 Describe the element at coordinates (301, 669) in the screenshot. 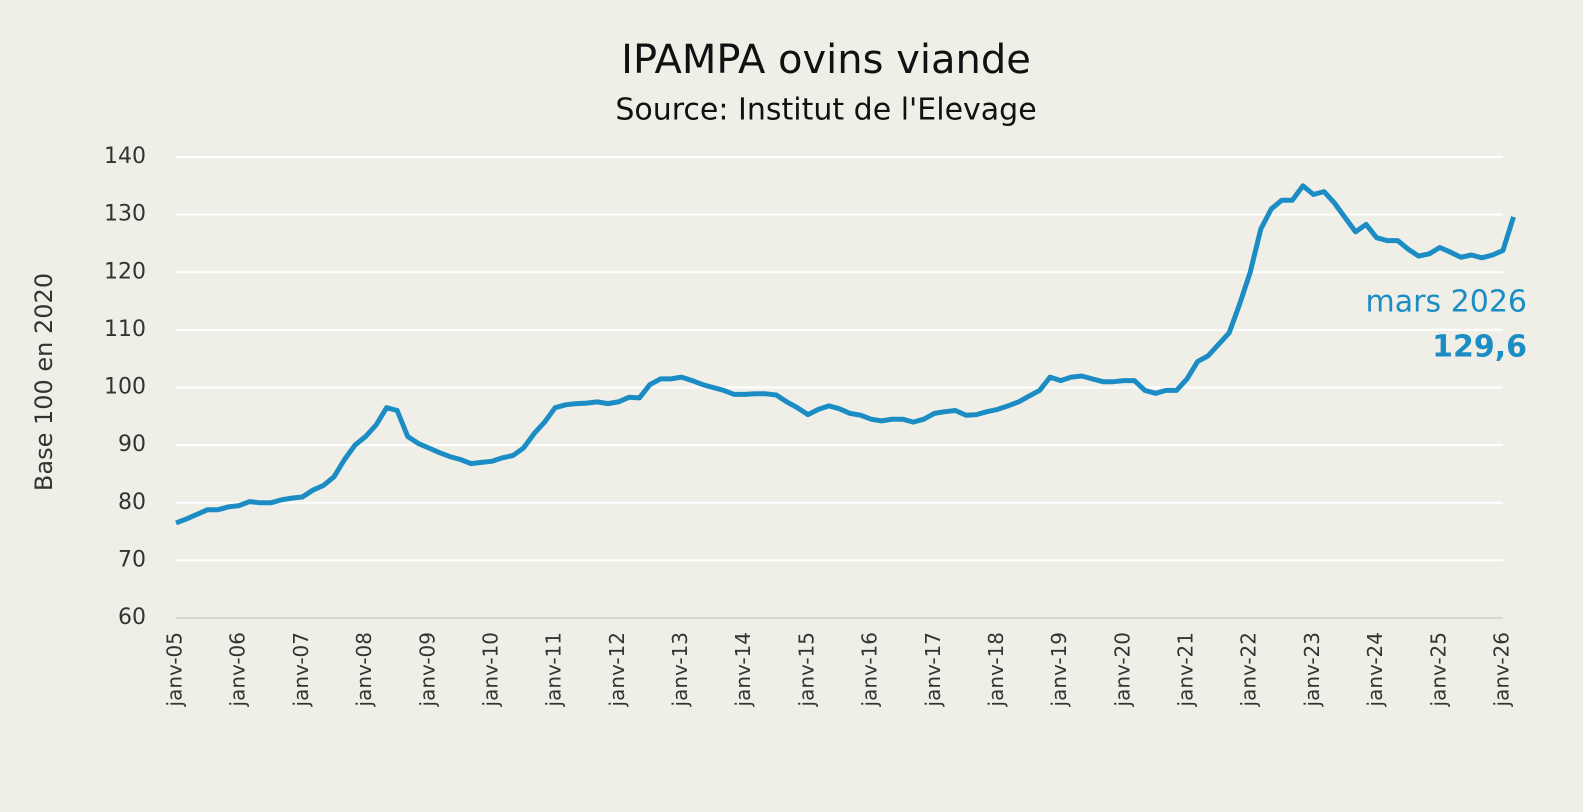

I see `x-tick-label: janv-07` at that location.